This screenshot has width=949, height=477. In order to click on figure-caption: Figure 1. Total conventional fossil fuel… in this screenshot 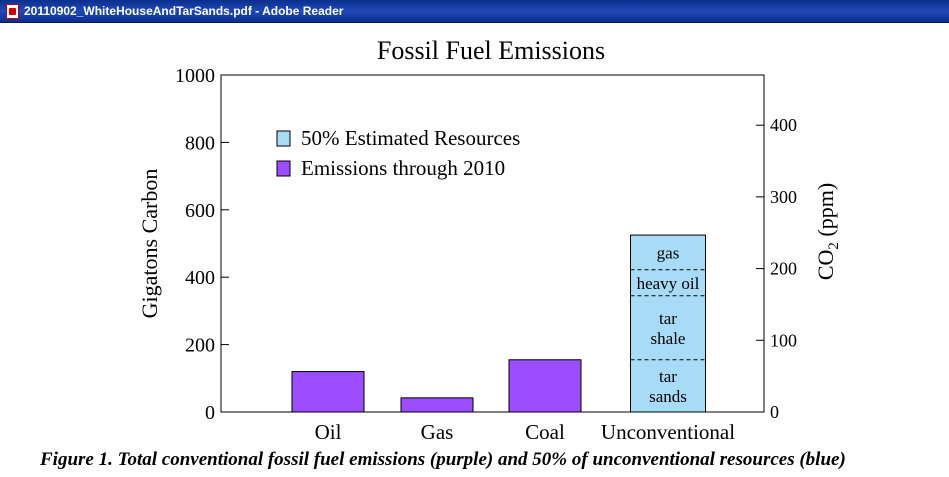, I will do `click(443, 459)`.